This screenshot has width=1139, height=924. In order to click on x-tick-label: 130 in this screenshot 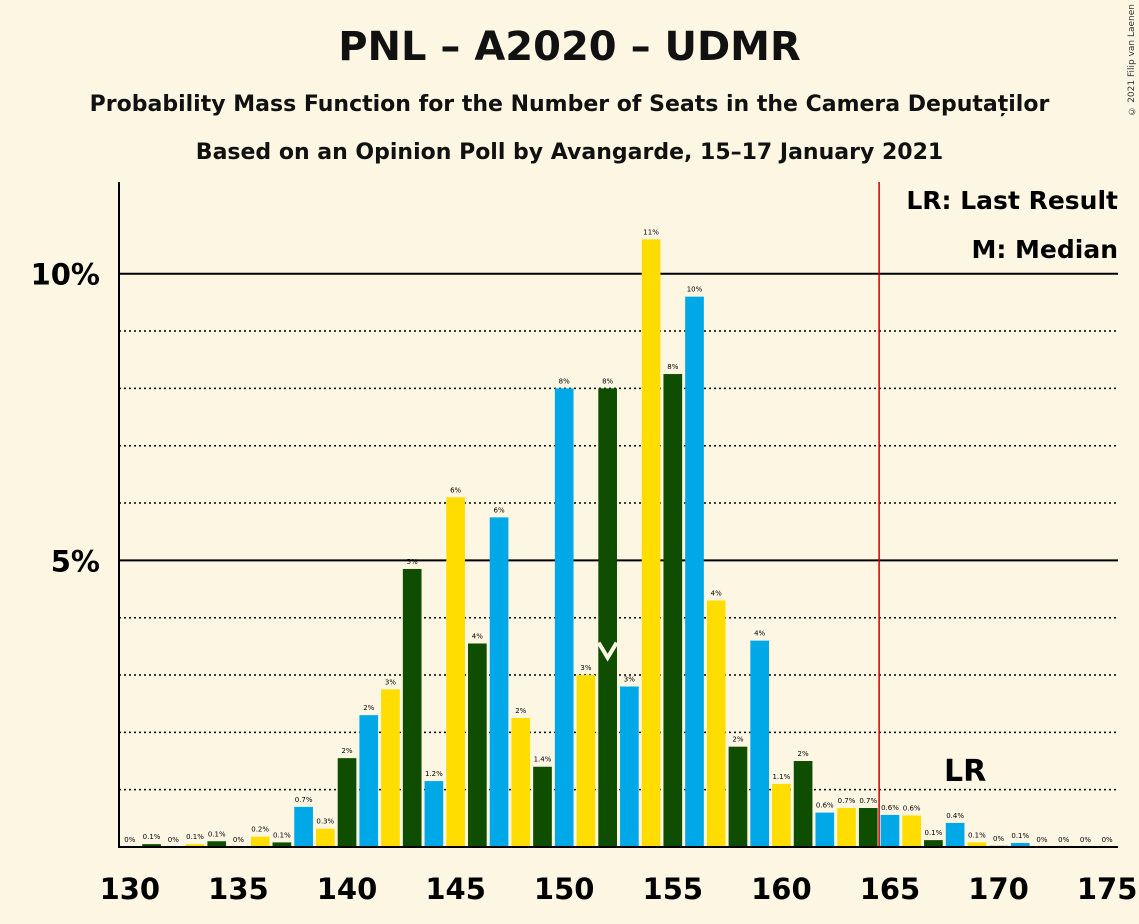, I will do `click(130, 889)`.